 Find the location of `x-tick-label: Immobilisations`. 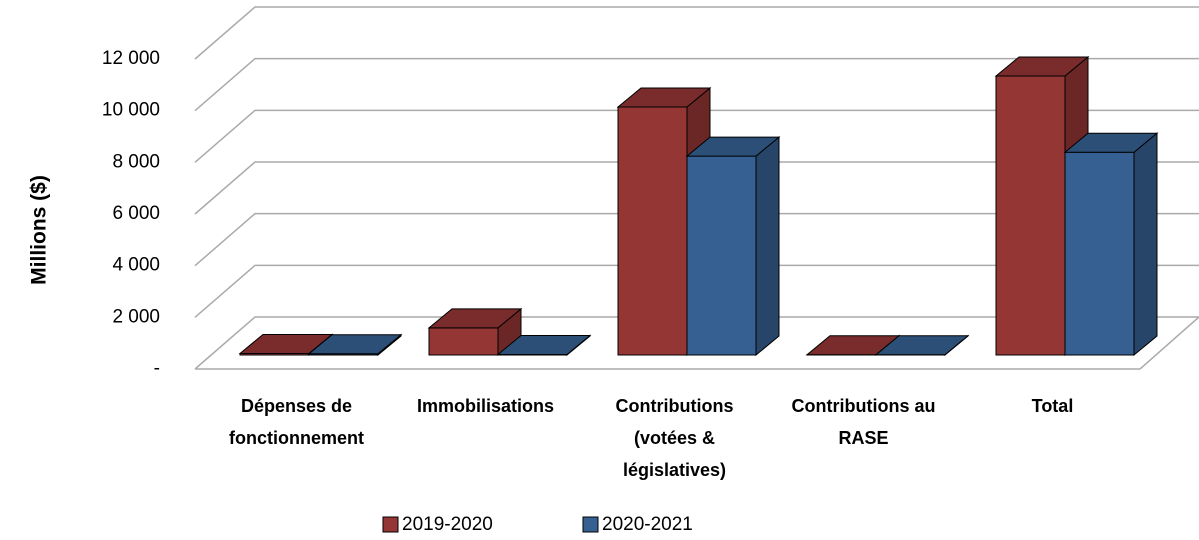

x-tick-label: Immobilisations is located at coordinates (485, 406).